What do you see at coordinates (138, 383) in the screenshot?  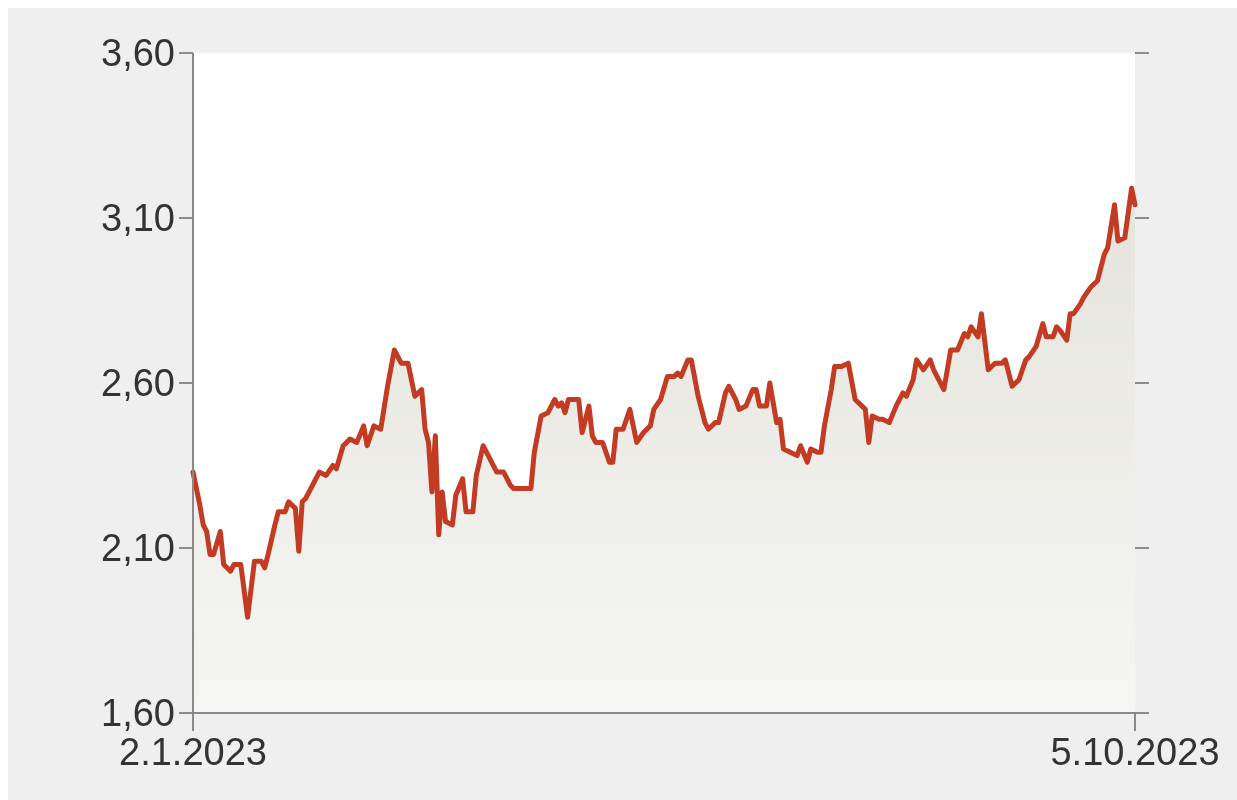 I see `y-tick-label: 2,60` at bounding box center [138, 383].